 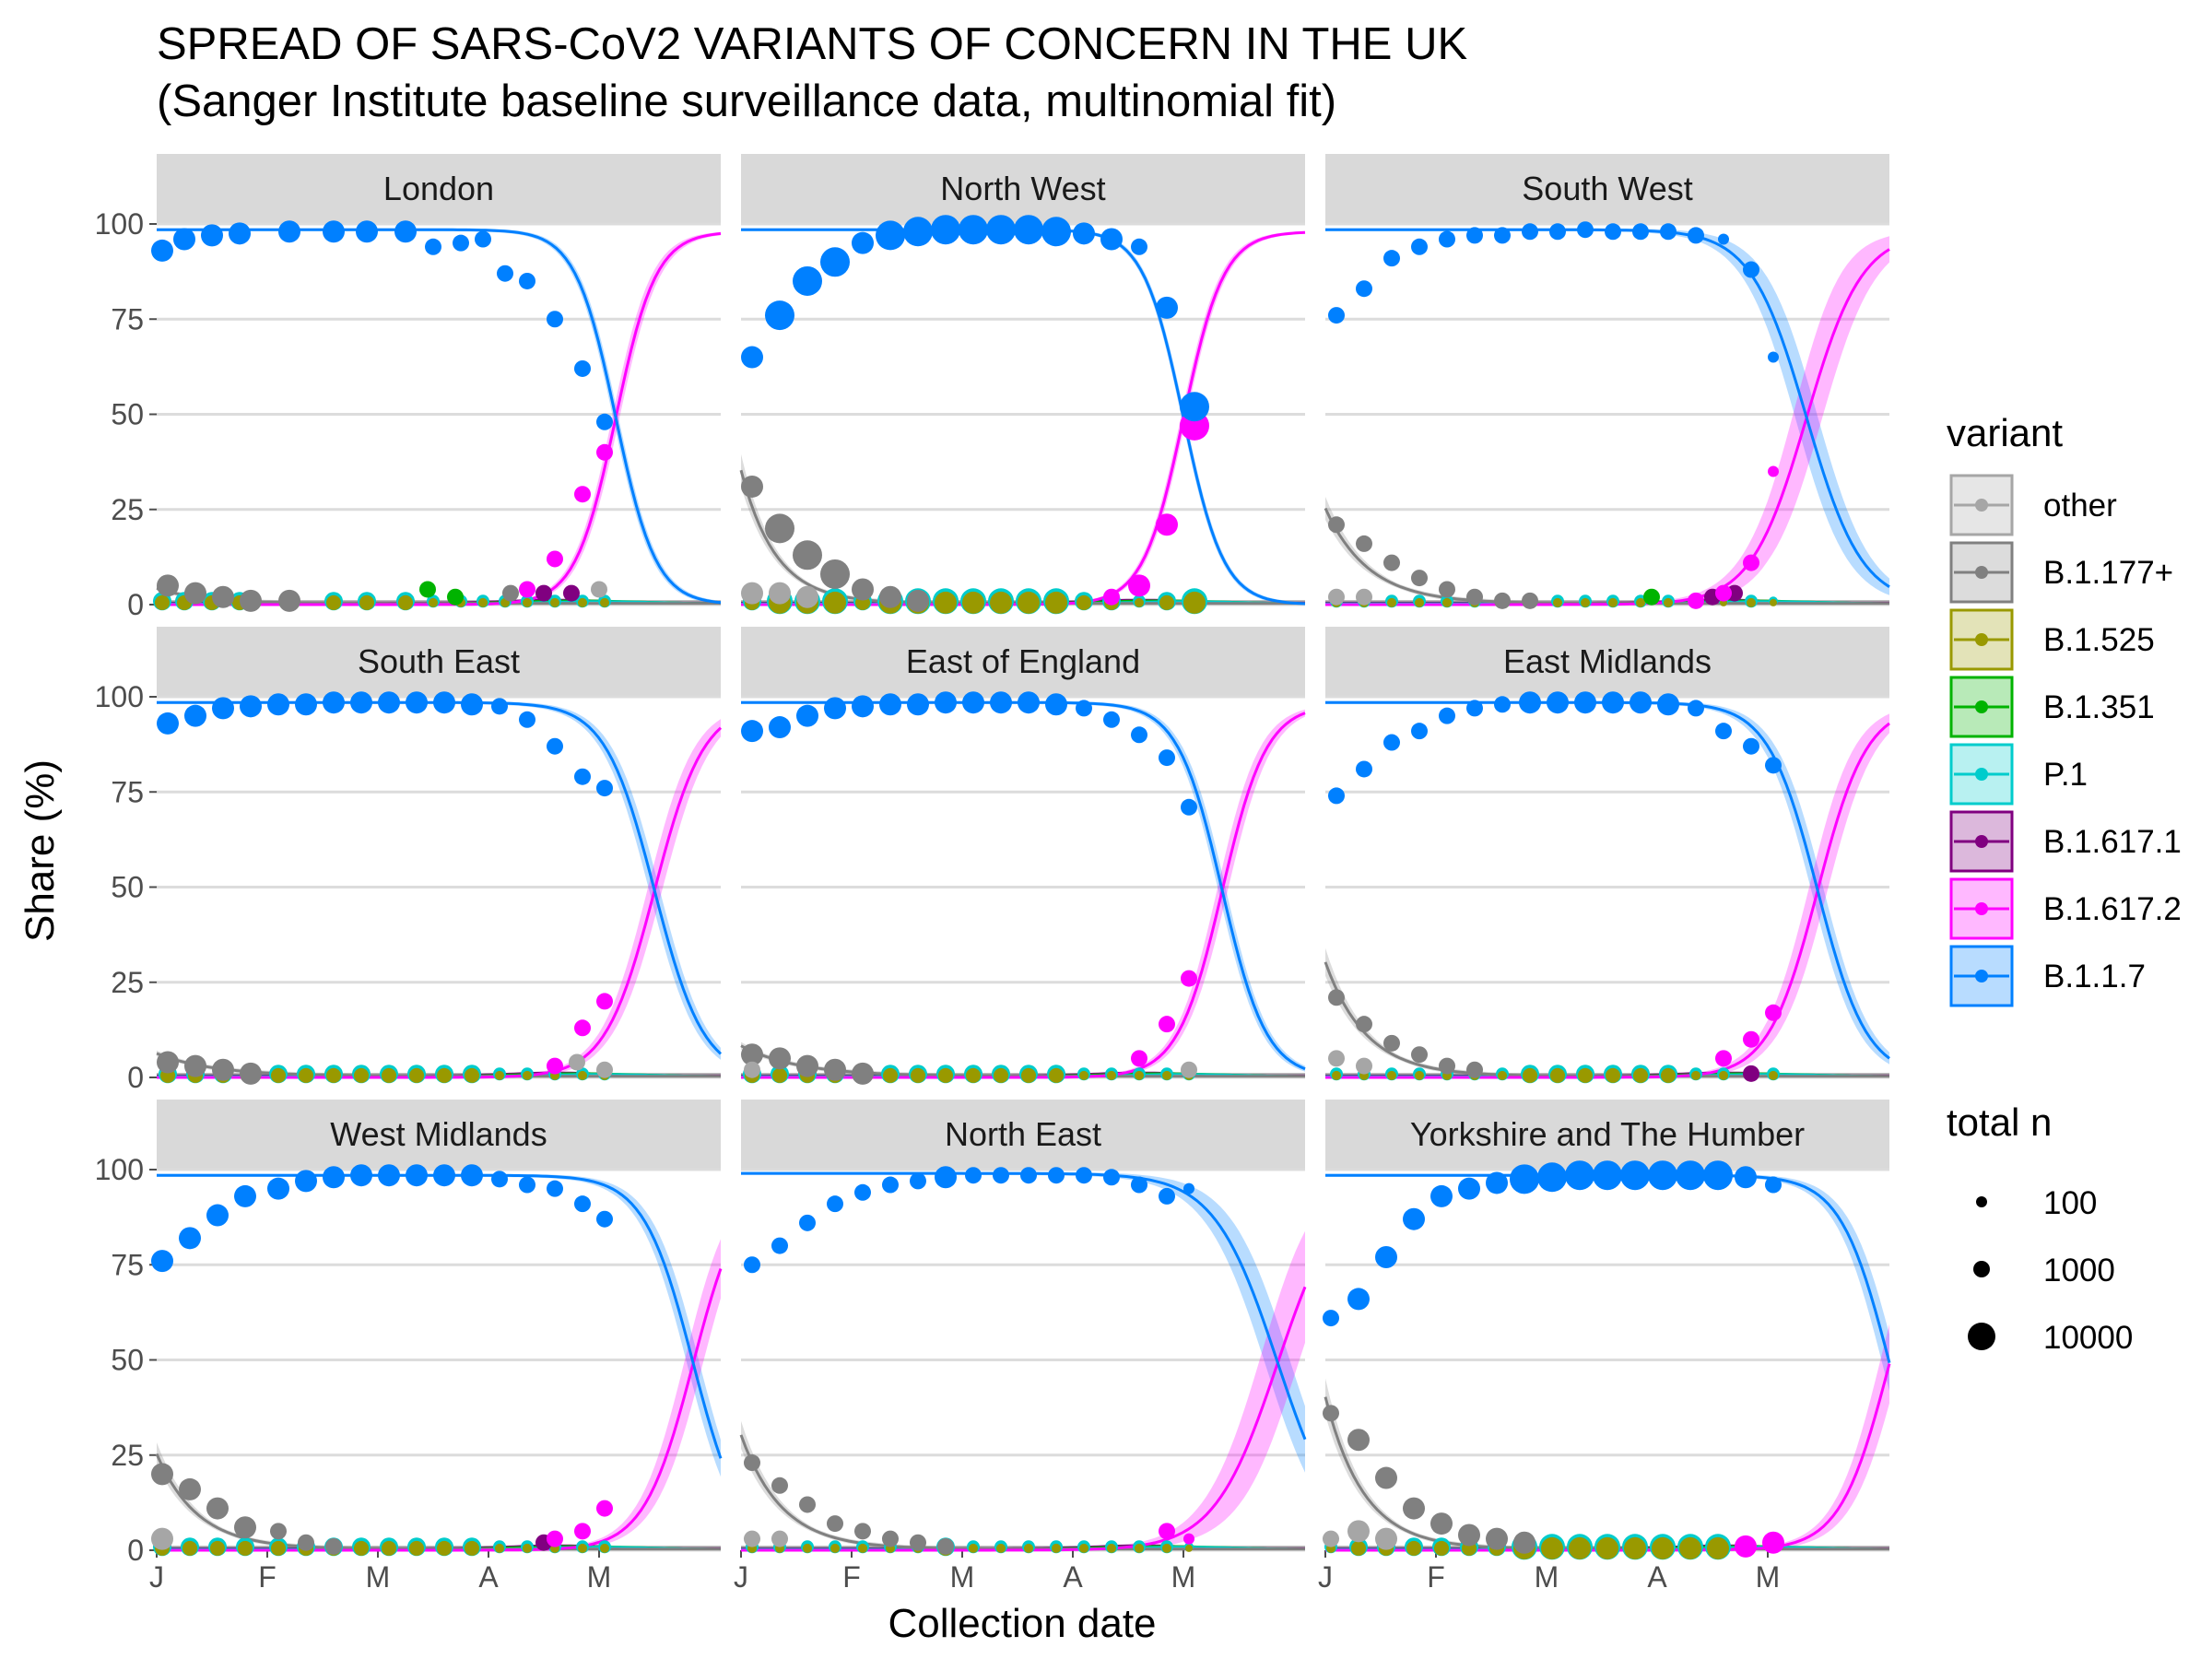 I want to click on b1177-ci-band, so click(x=1607, y=551).